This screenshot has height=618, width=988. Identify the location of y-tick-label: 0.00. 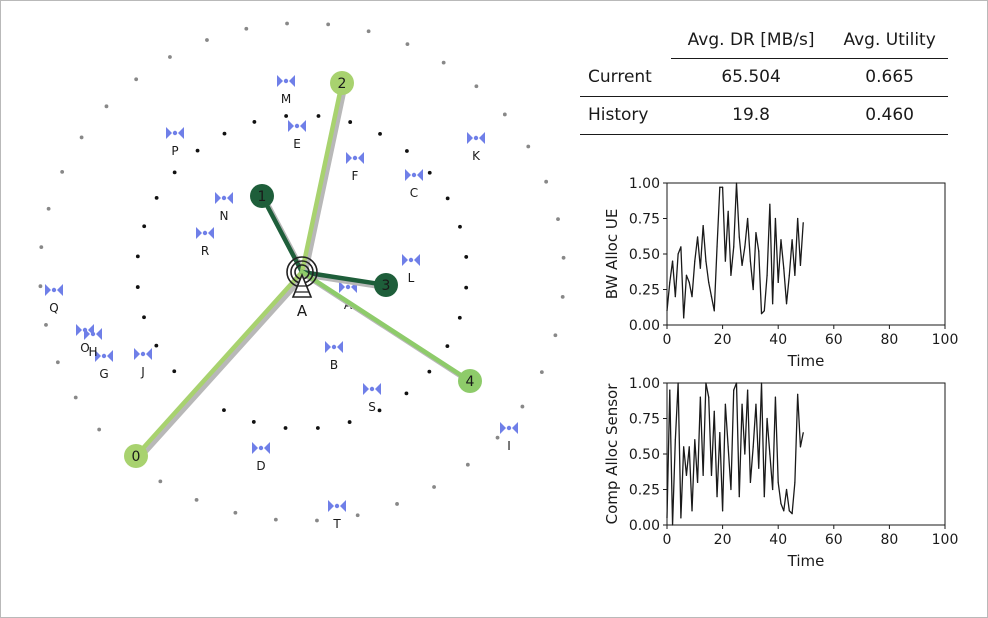
(644, 526).